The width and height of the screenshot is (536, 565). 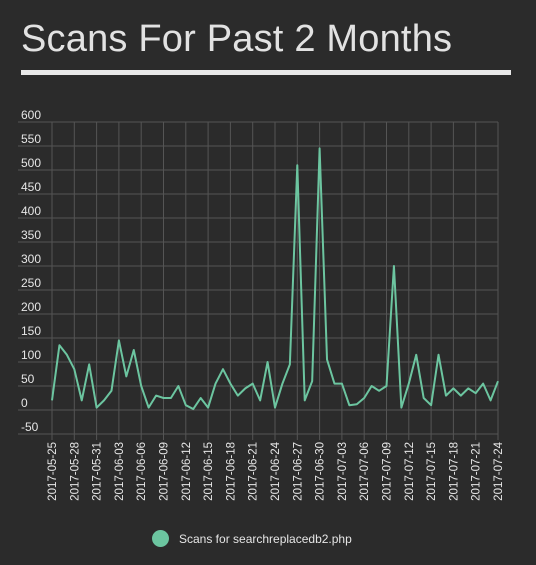 What do you see at coordinates (265, 538) in the screenshot?
I see `legend-label: Scans for searchreplacedb2.php` at bounding box center [265, 538].